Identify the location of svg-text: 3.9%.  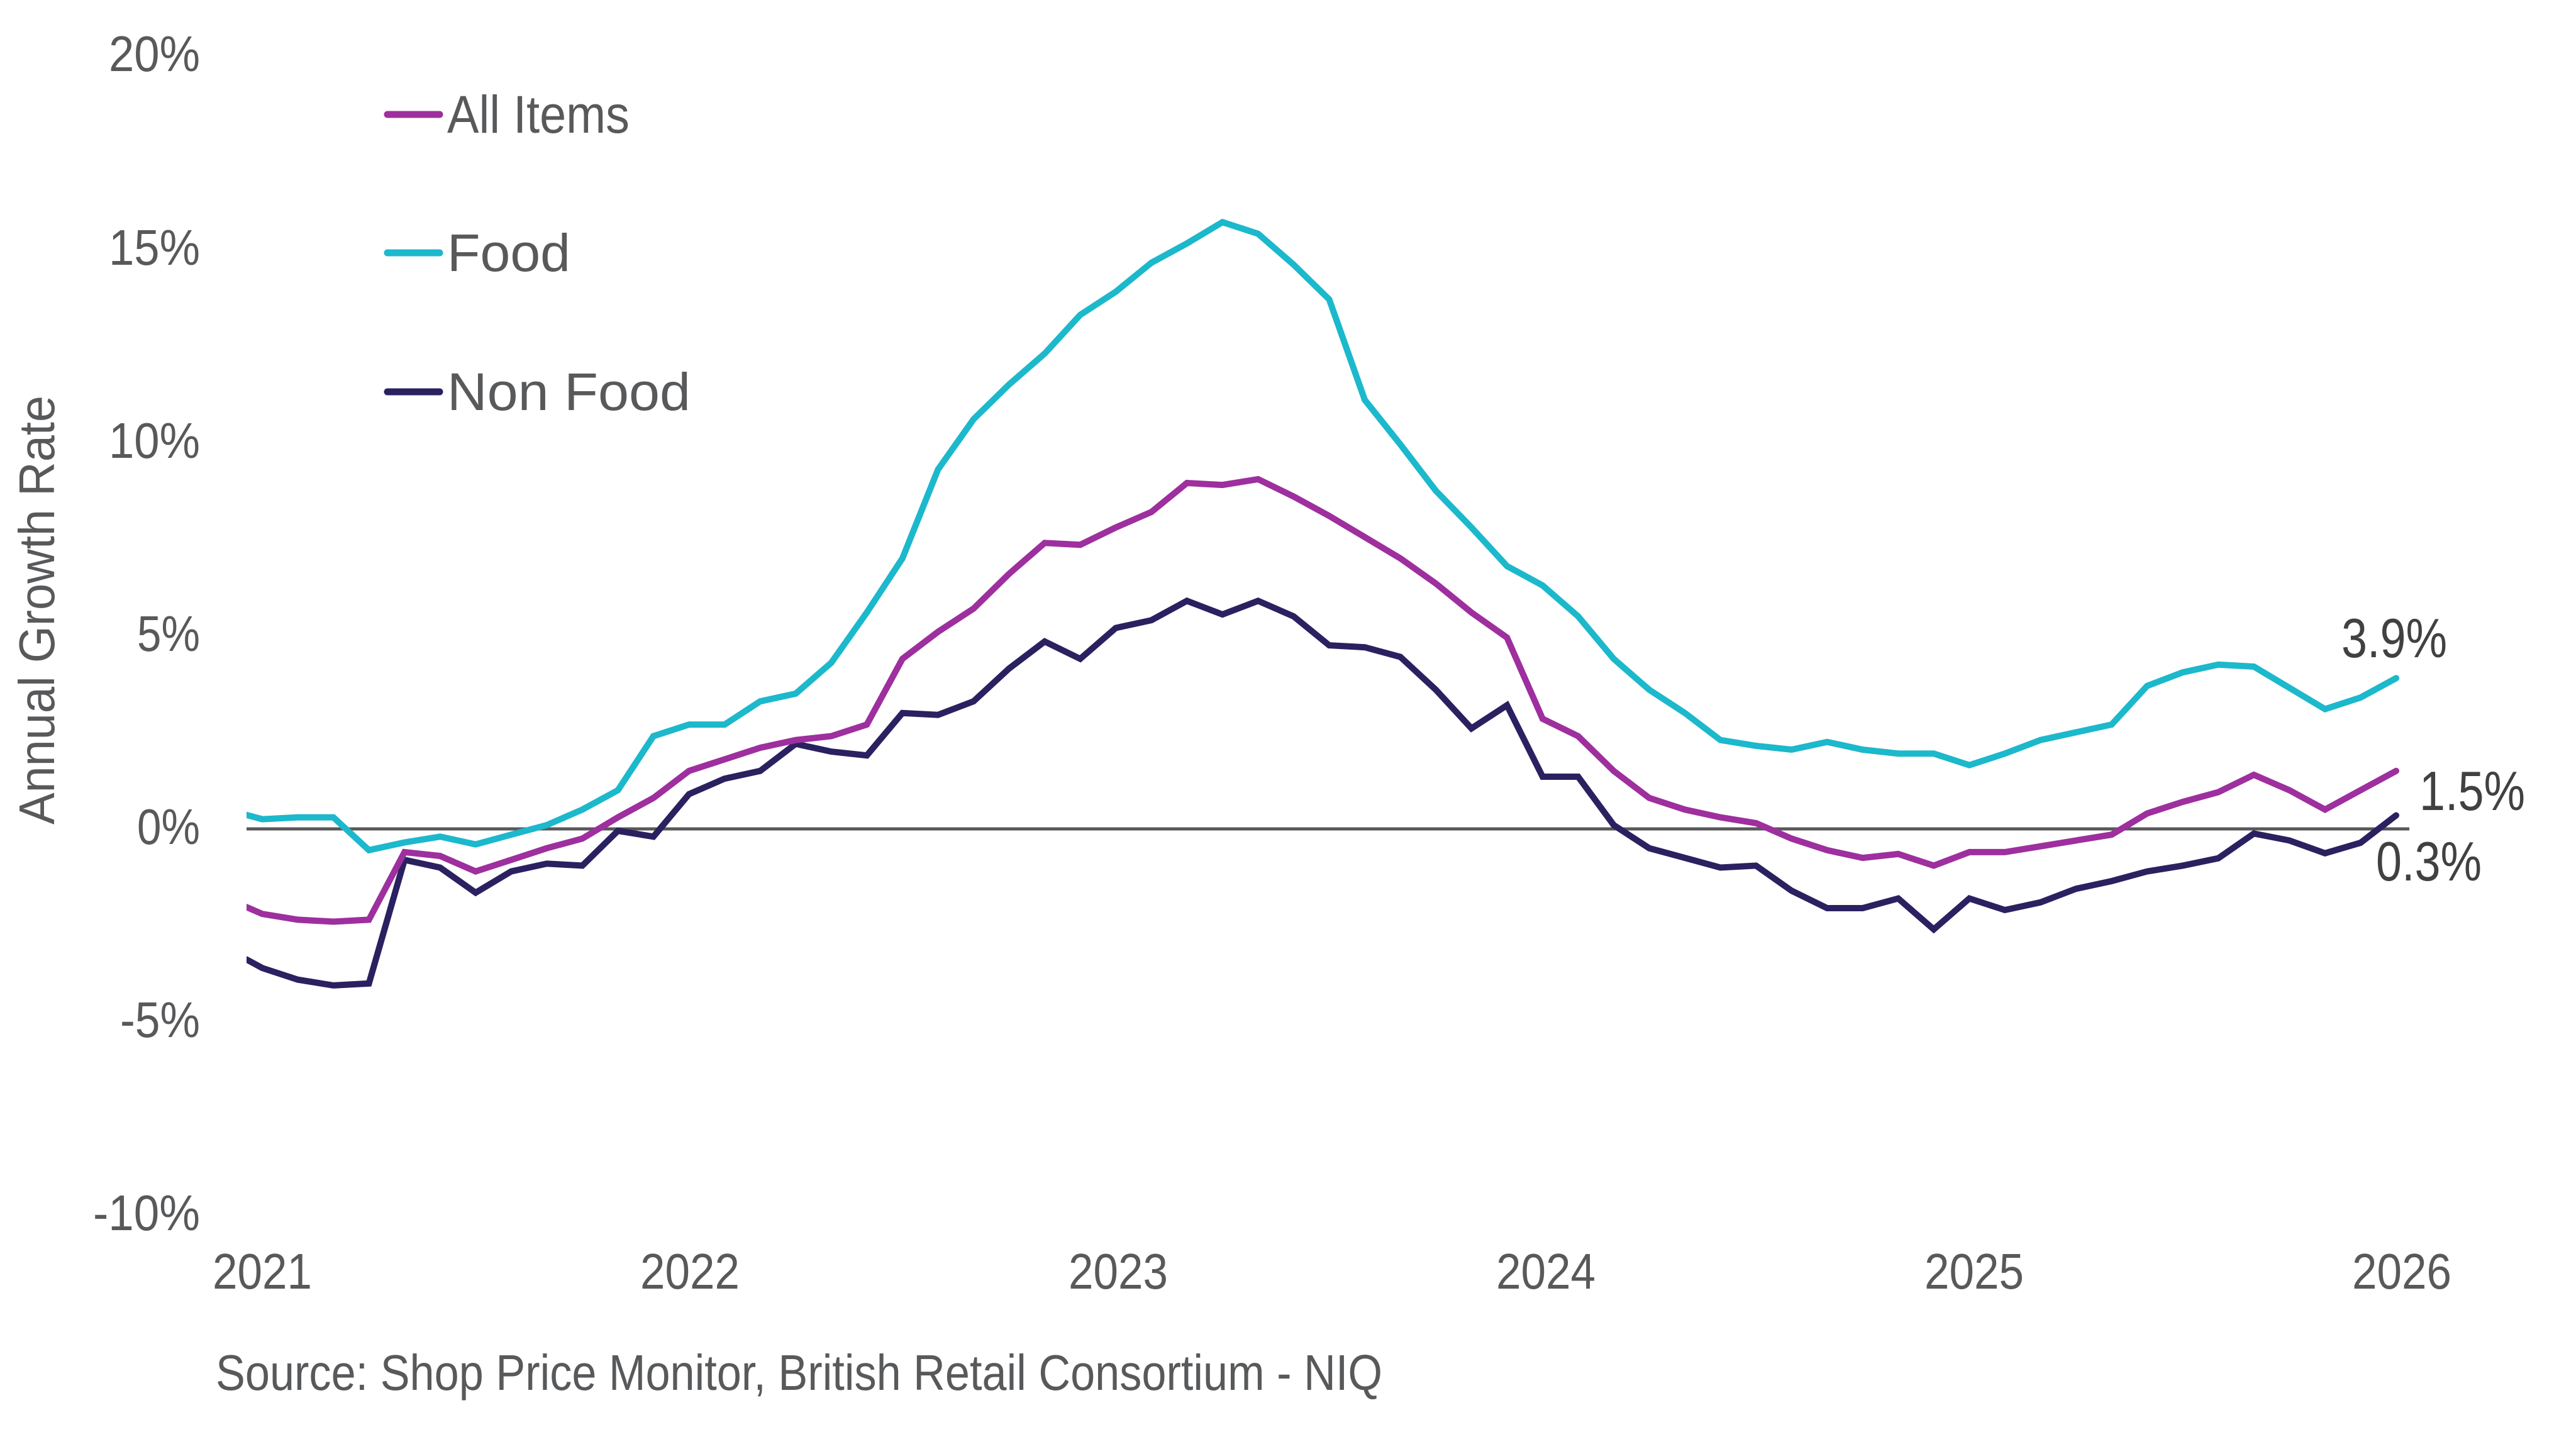
(2394, 638).